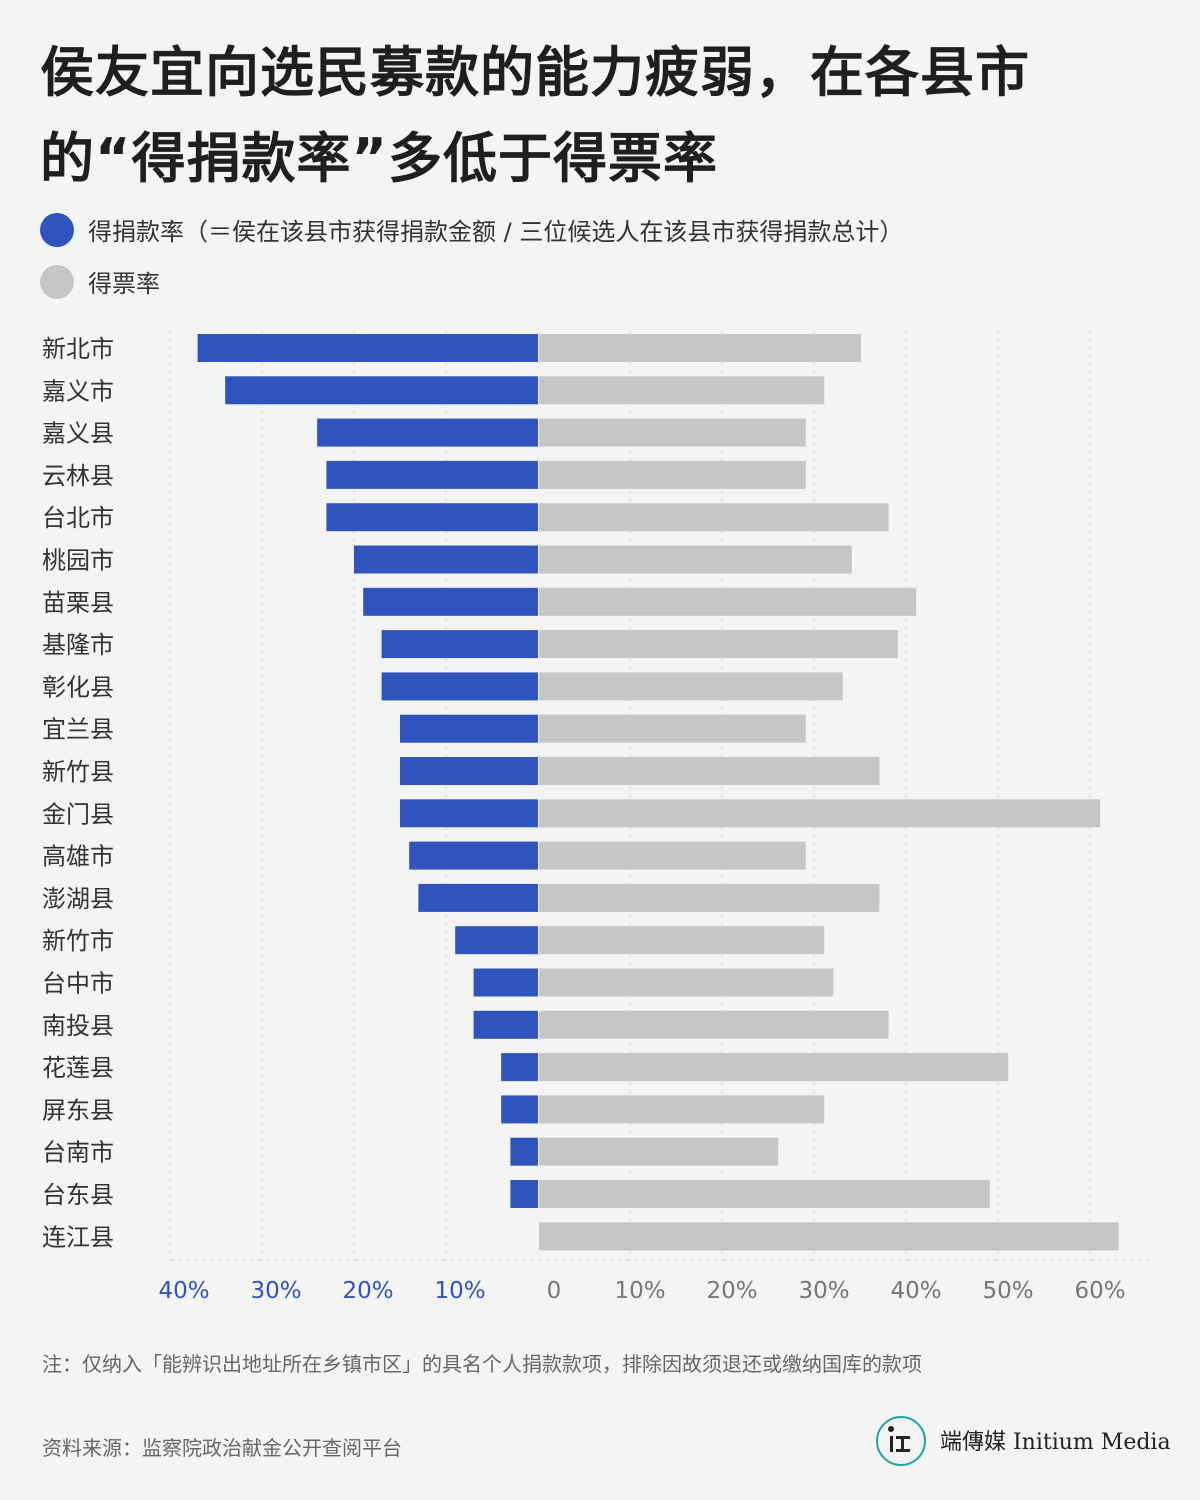  What do you see at coordinates (1099, 1291) in the screenshot?
I see `x-tick-label-right: 60%` at bounding box center [1099, 1291].